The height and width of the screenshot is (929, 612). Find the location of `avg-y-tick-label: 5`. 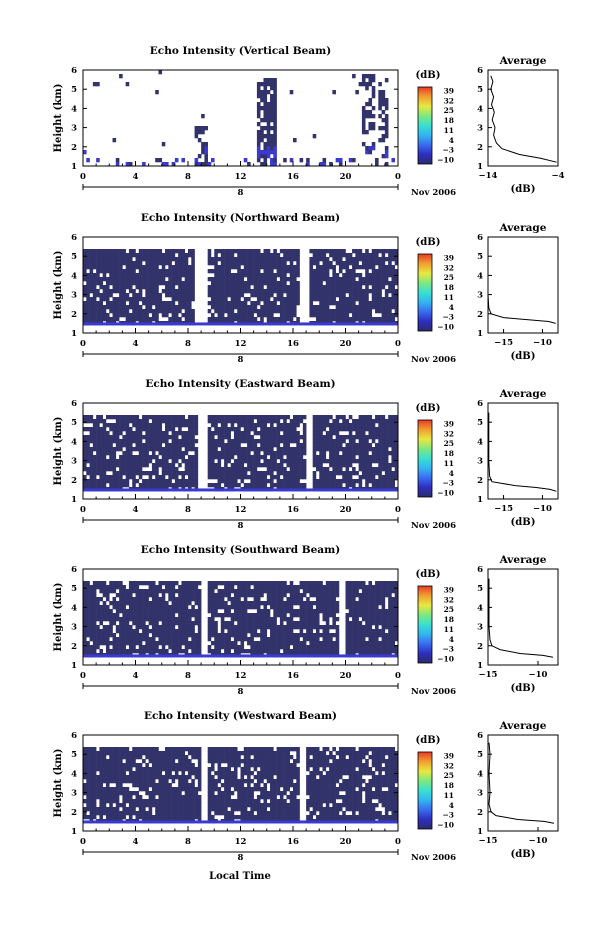

avg-y-tick-label: 5 is located at coordinates (480, 423).